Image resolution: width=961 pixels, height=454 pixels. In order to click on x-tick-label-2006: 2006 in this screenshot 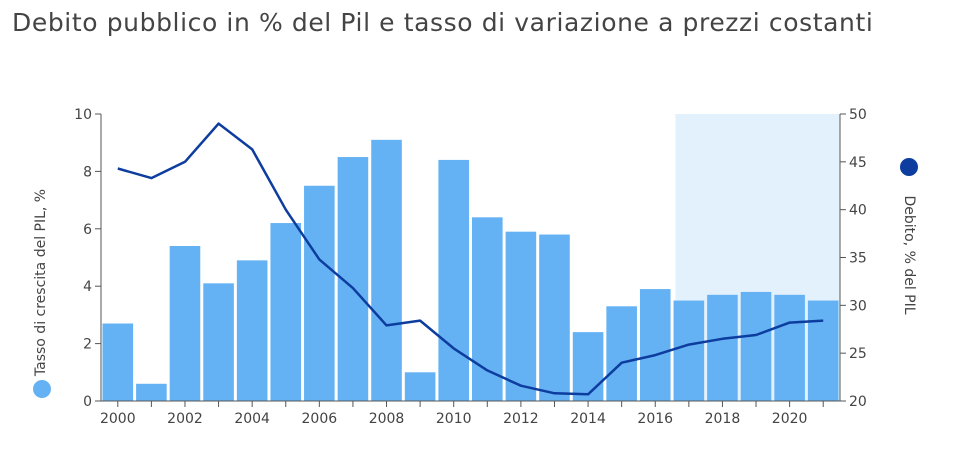, I will do `click(320, 419)`.